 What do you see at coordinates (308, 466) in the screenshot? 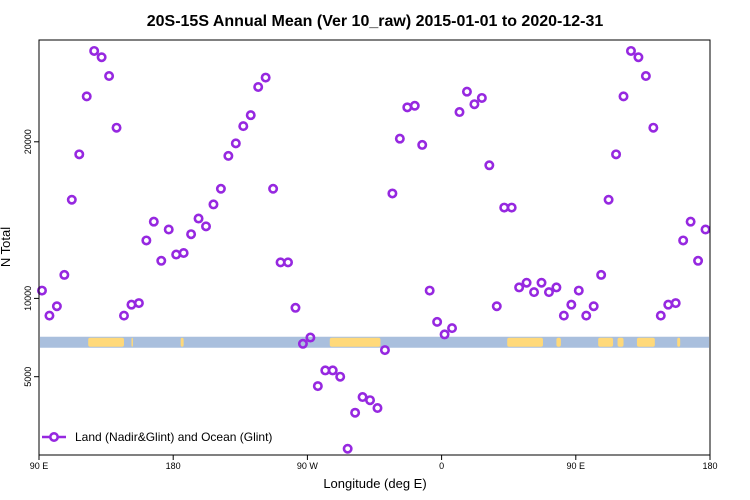
I see `x-tick-label: 90 W` at bounding box center [308, 466].